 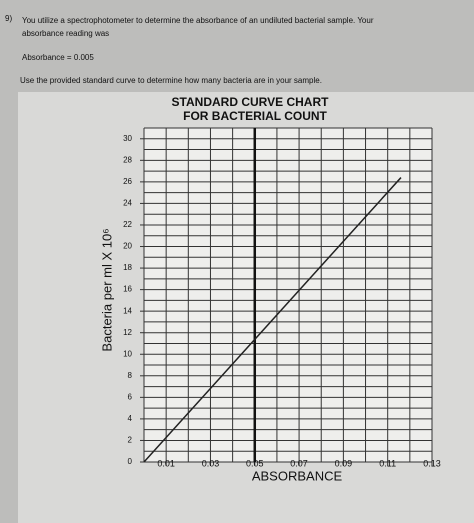 What do you see at coordinates (106, 289) in the screenshot?
I see `y-axis-label: Bacteria per ml X 10⁶` at bounding box center [106, 289].